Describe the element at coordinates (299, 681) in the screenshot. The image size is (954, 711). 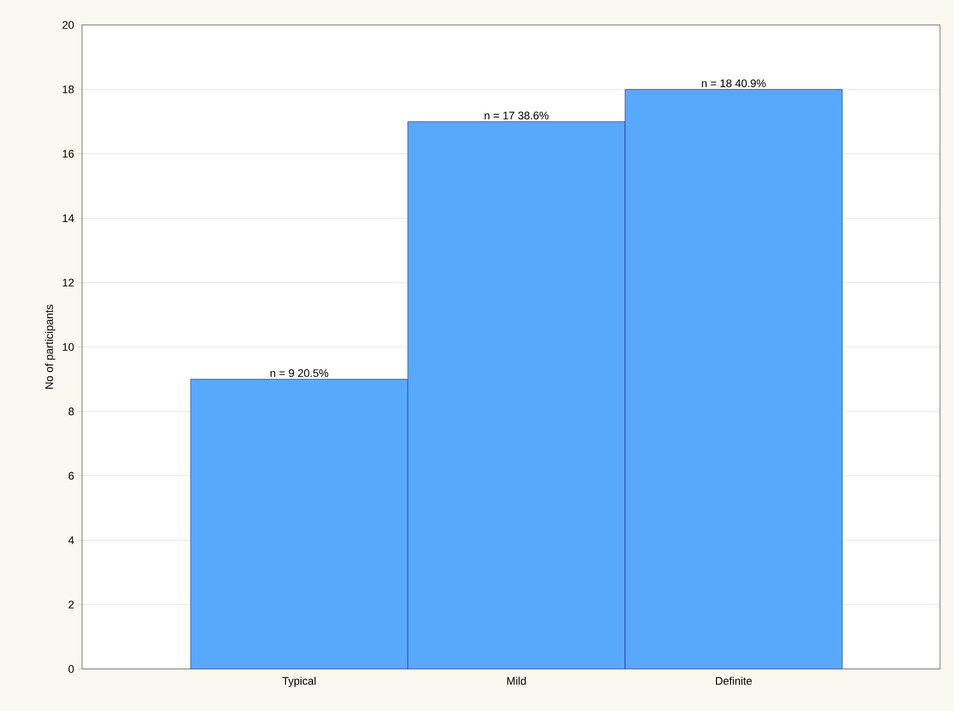
I see `x-tick-label: Typical` at that location.